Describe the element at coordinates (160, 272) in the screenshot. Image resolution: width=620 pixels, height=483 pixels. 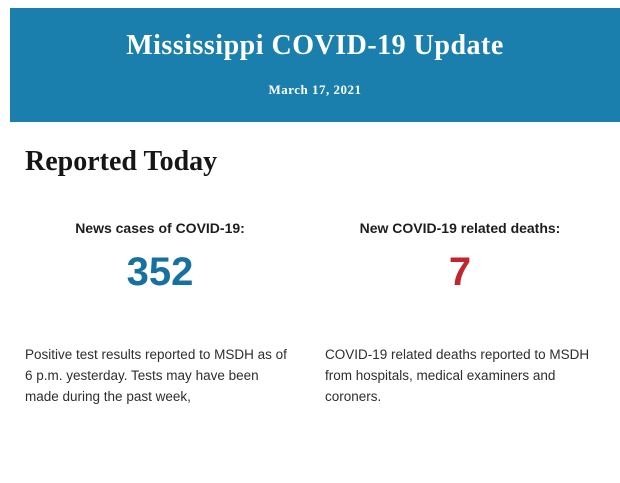
I see `stat-new-cases-value: 352` at that location.